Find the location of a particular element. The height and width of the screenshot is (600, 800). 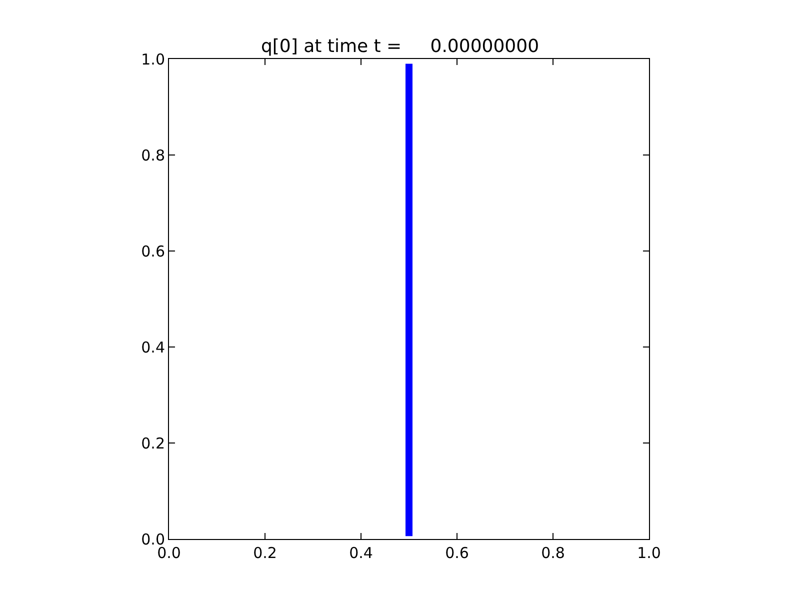

x-tick-label: 0.2 is located at coordinates (265, 553).